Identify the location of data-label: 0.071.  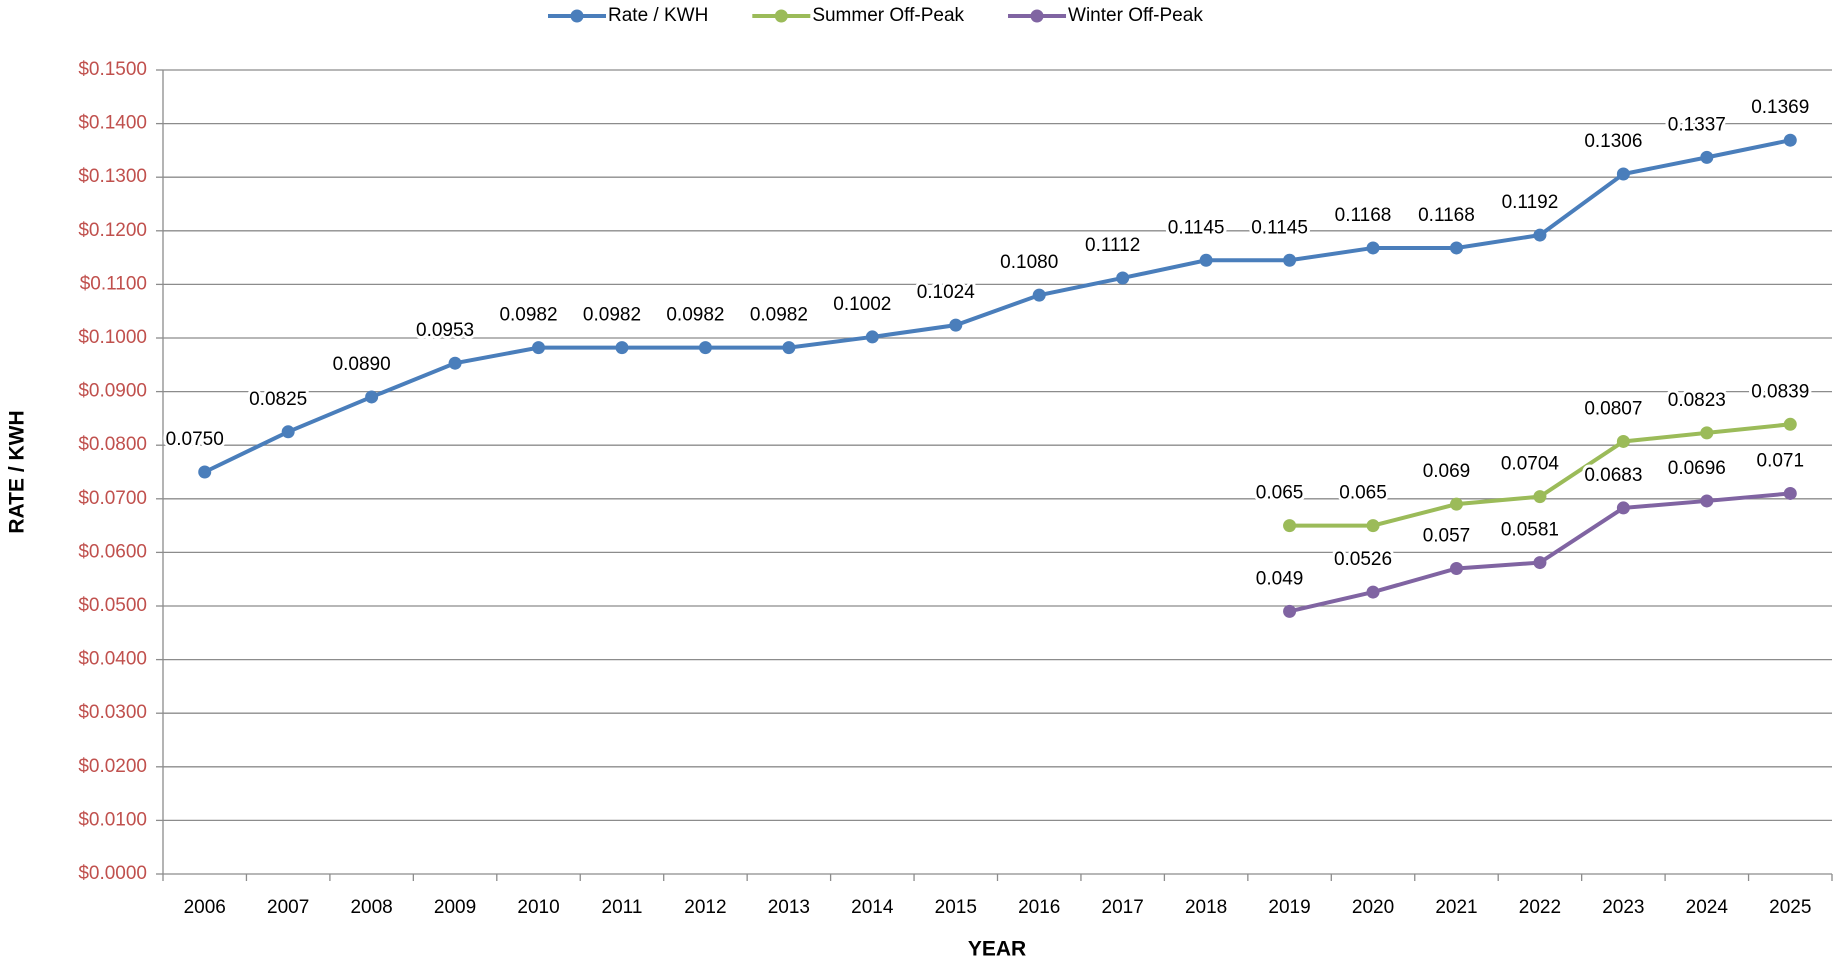
(1781, 460).